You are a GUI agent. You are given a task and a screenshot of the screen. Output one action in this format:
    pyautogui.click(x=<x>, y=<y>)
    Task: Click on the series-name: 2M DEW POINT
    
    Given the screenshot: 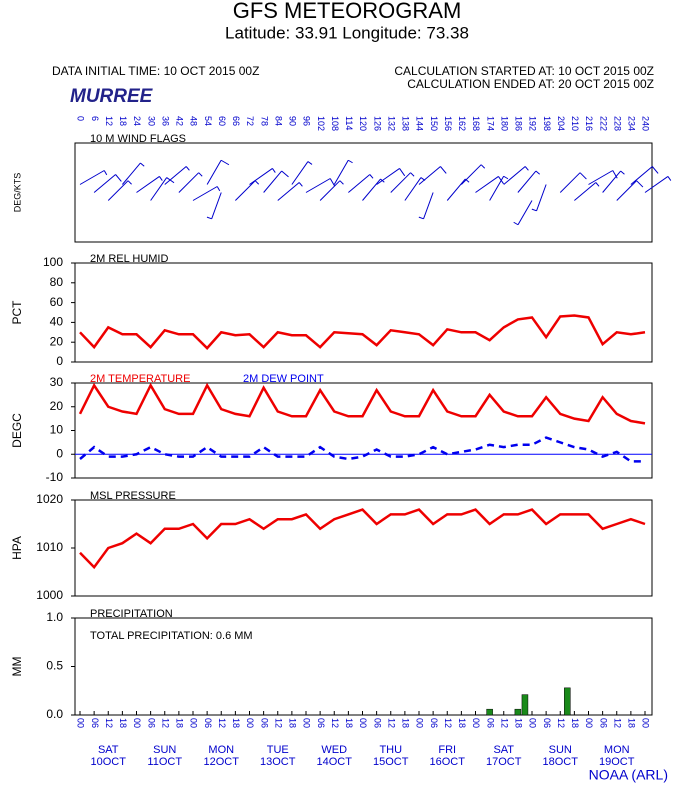 What is the action you would take?
    pyautogui.click(x=283, y=379)
    